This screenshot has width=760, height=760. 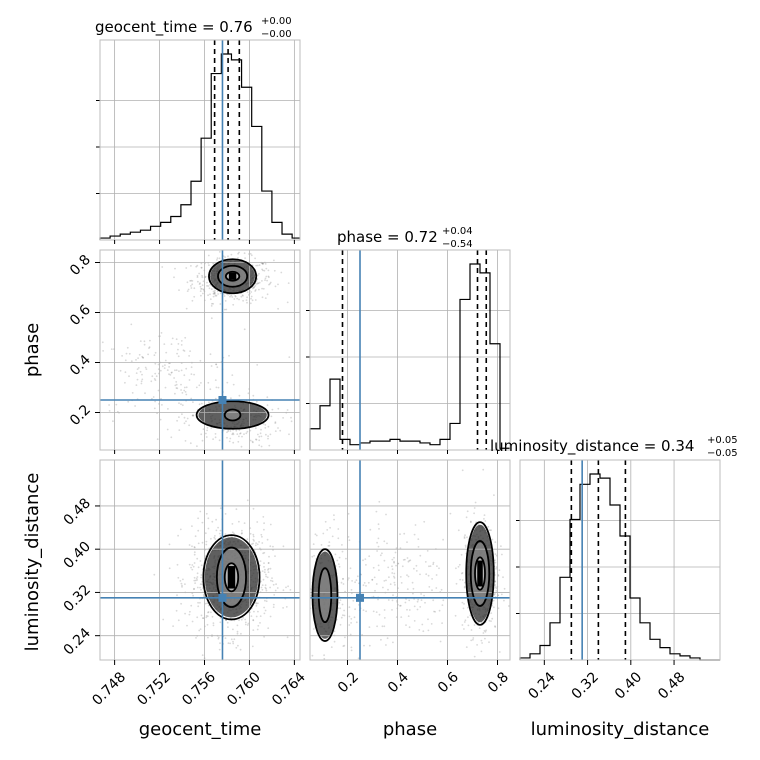 I want to click on ytick-label-luminosity_distance-2: 0.40, so click(x=77, y=555).